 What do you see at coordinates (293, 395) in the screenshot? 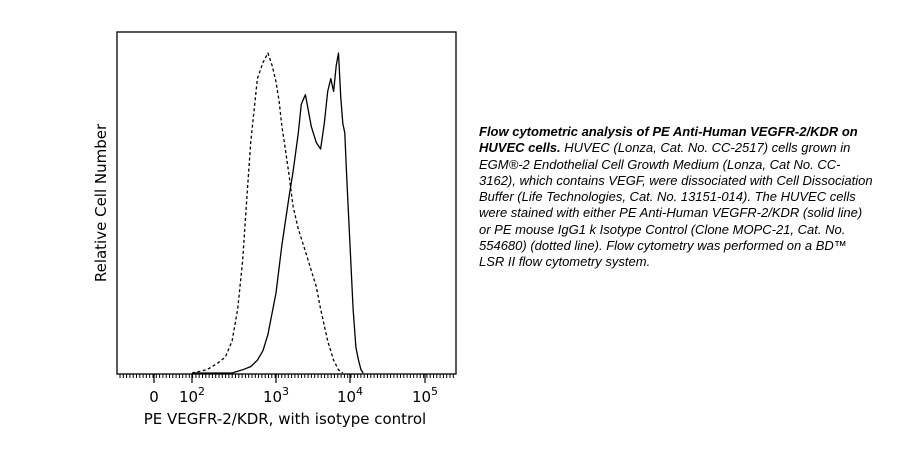
I see `x-axis-tick-labels: 0 10² 10³ 10⁴ 10⁵` at bounding box center [293, 395].